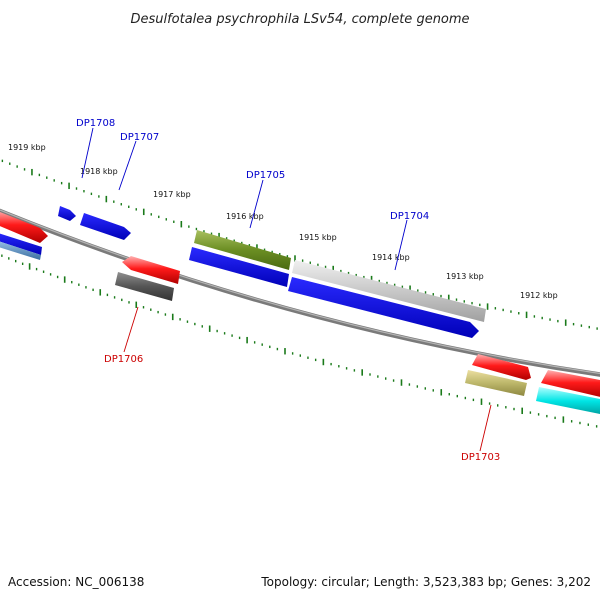 Image resolution: width=600 pixels, height=600 pixels. I want to click on gene-blue-left, so click(21, 243).